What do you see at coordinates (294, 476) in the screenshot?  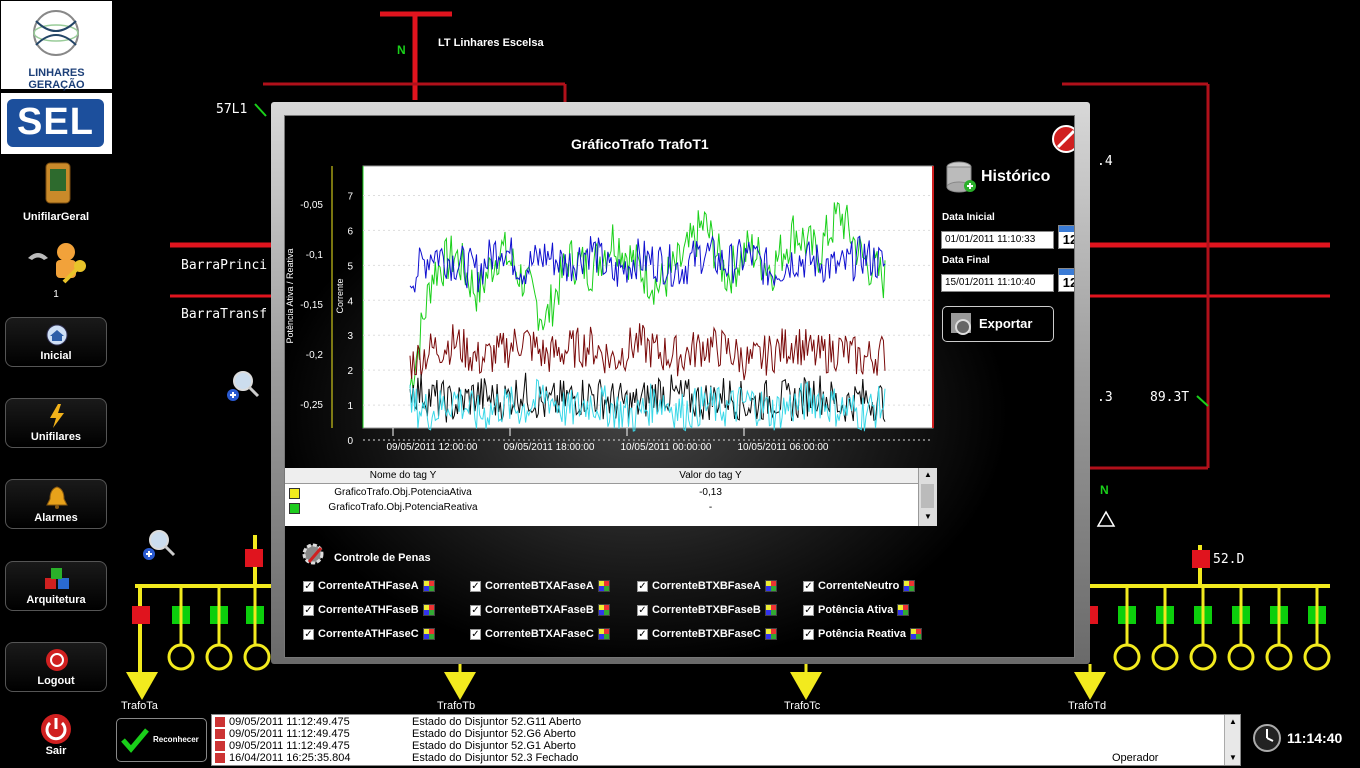 I see `tag-table-corner` at bounding box center [294, 476].